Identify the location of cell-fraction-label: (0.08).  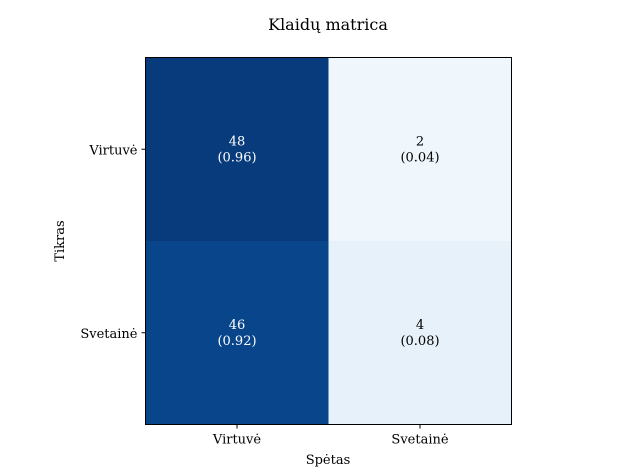
(419, 341).